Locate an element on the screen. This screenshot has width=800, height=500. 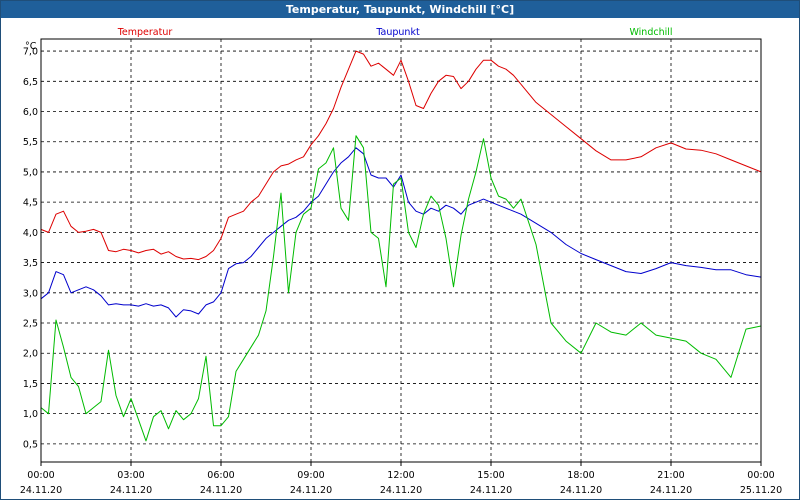
y-tick-label: 2,5 is located at coordinates (30, 324).